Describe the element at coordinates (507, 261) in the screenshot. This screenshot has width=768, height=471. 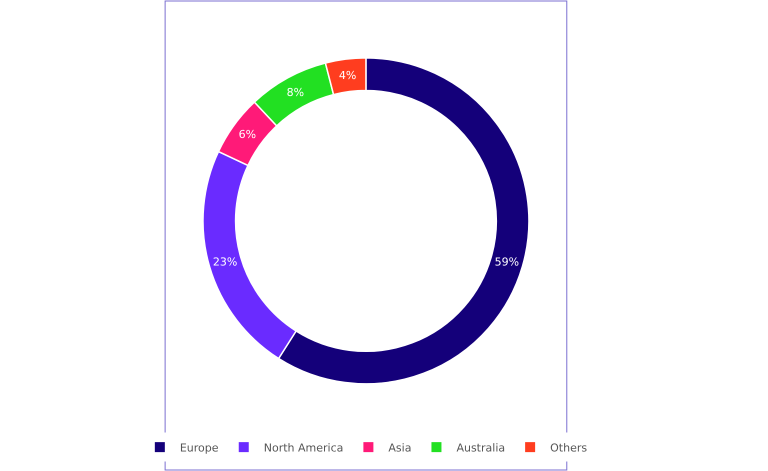
I see `data-label: 59%` at that location.